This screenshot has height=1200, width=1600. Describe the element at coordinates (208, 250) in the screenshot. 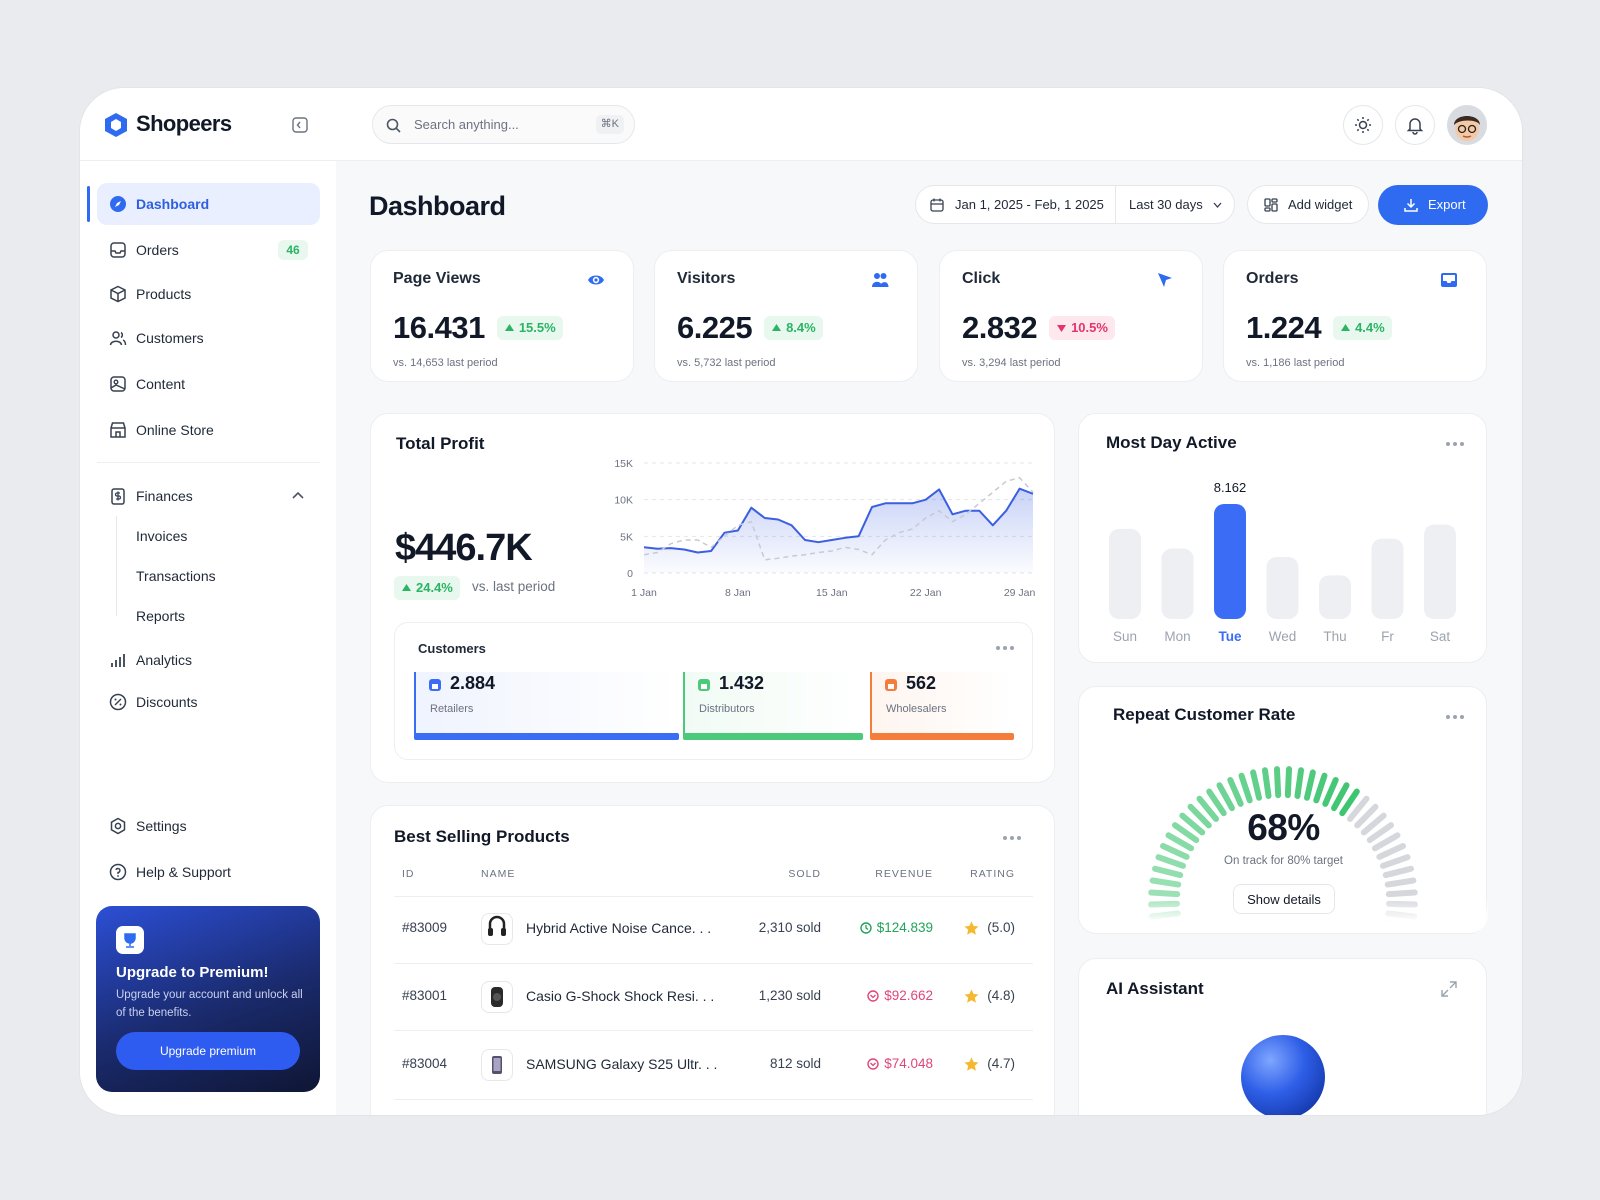

I see `nav-item: Orders 46` at that location.